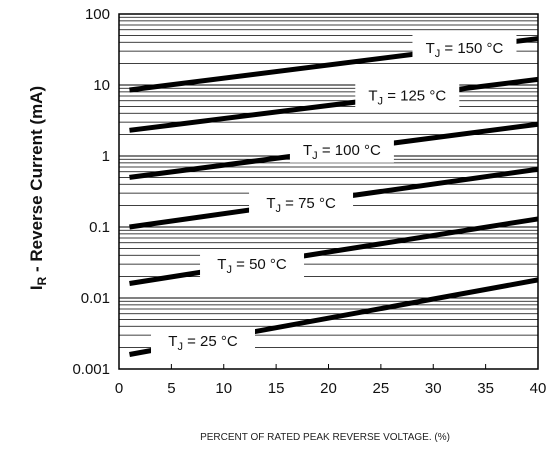 This screenshot has height=450, width=550. Describe the element at coordinates (381, 388) in the screenshot. I see `x-tick-label: 25` at that location.